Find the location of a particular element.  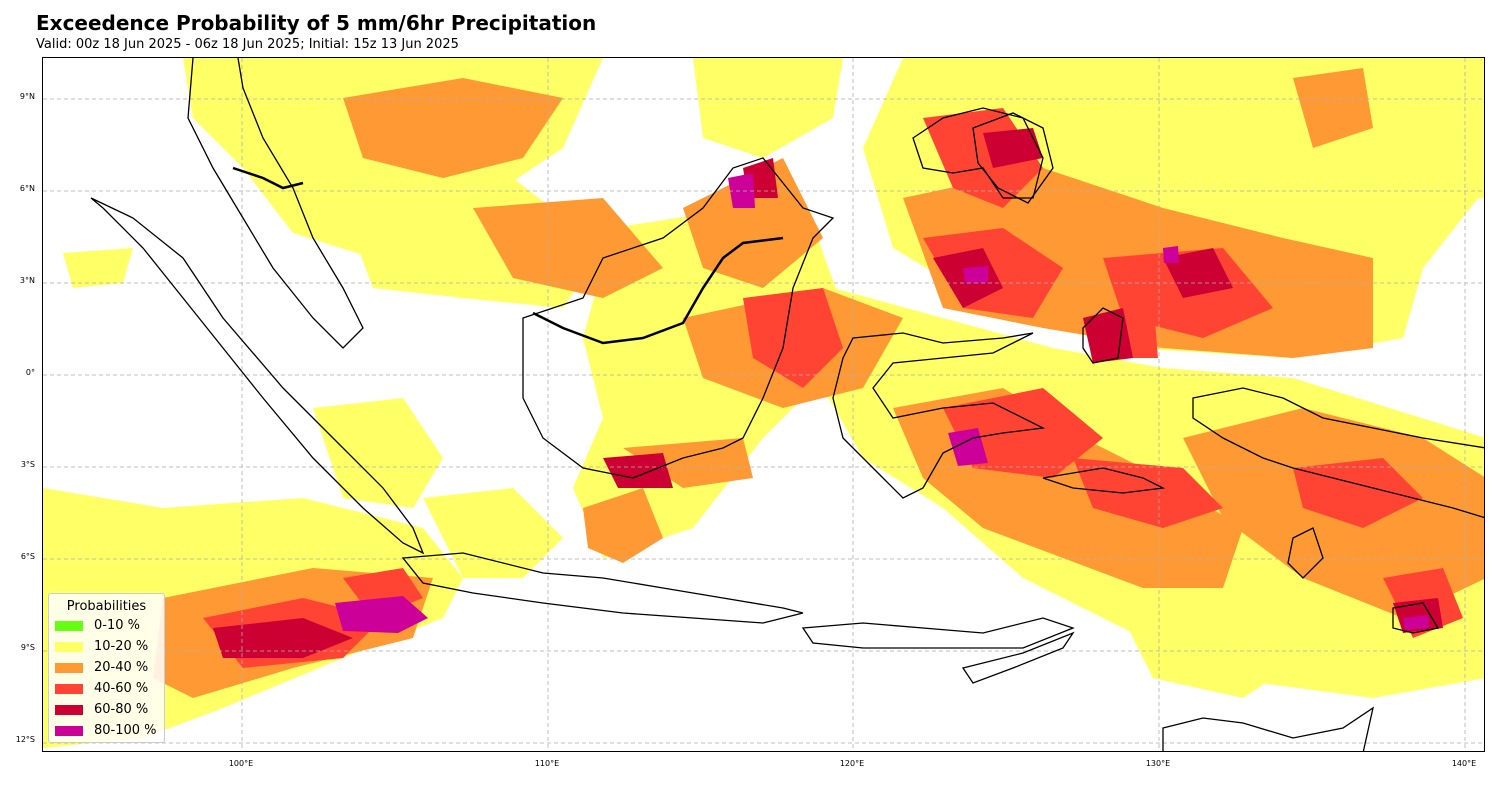

legend-item: 10-20 % is located at coordinates (109, 646).